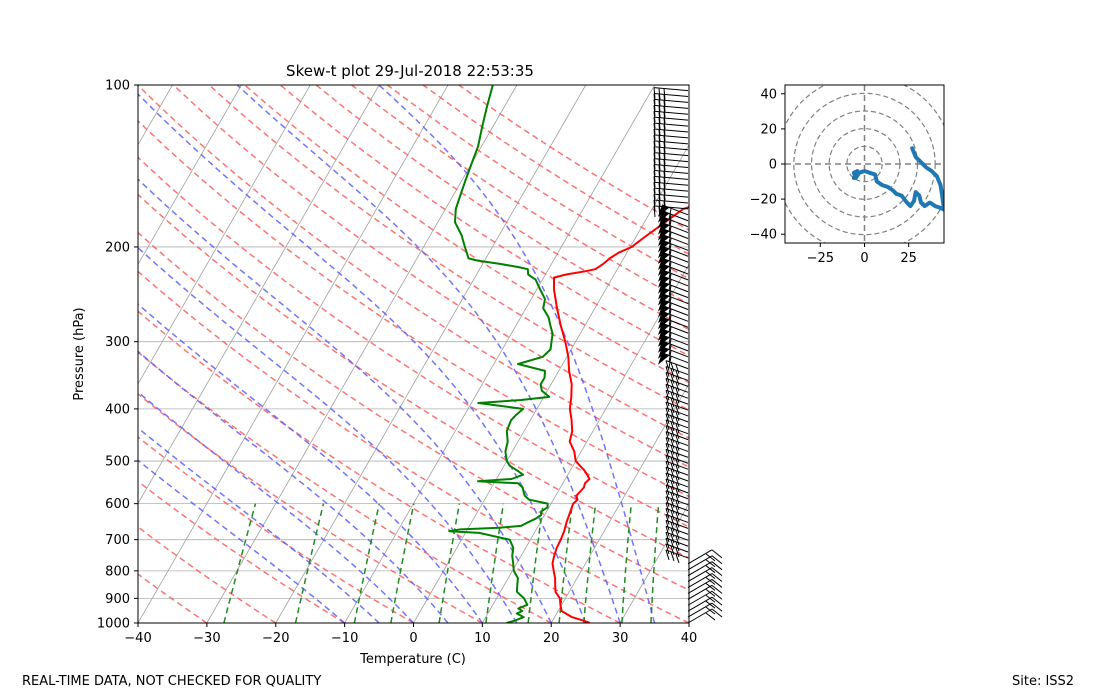  What do you see at coordinates (117, 342) in the screenshot?
I see `y-tick-label: 300` at bounding box center [117, 342].